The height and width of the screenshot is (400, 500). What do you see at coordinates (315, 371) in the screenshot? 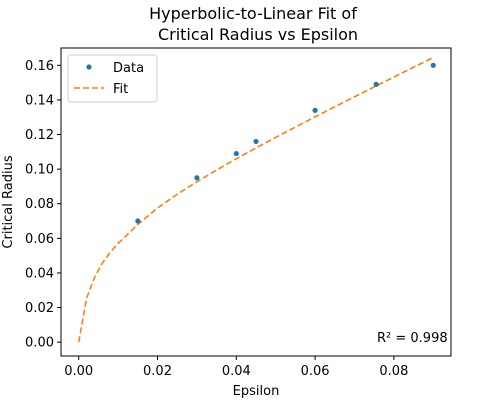
I see `x-tick-label: 0.06` at bounding box center [315, 371].